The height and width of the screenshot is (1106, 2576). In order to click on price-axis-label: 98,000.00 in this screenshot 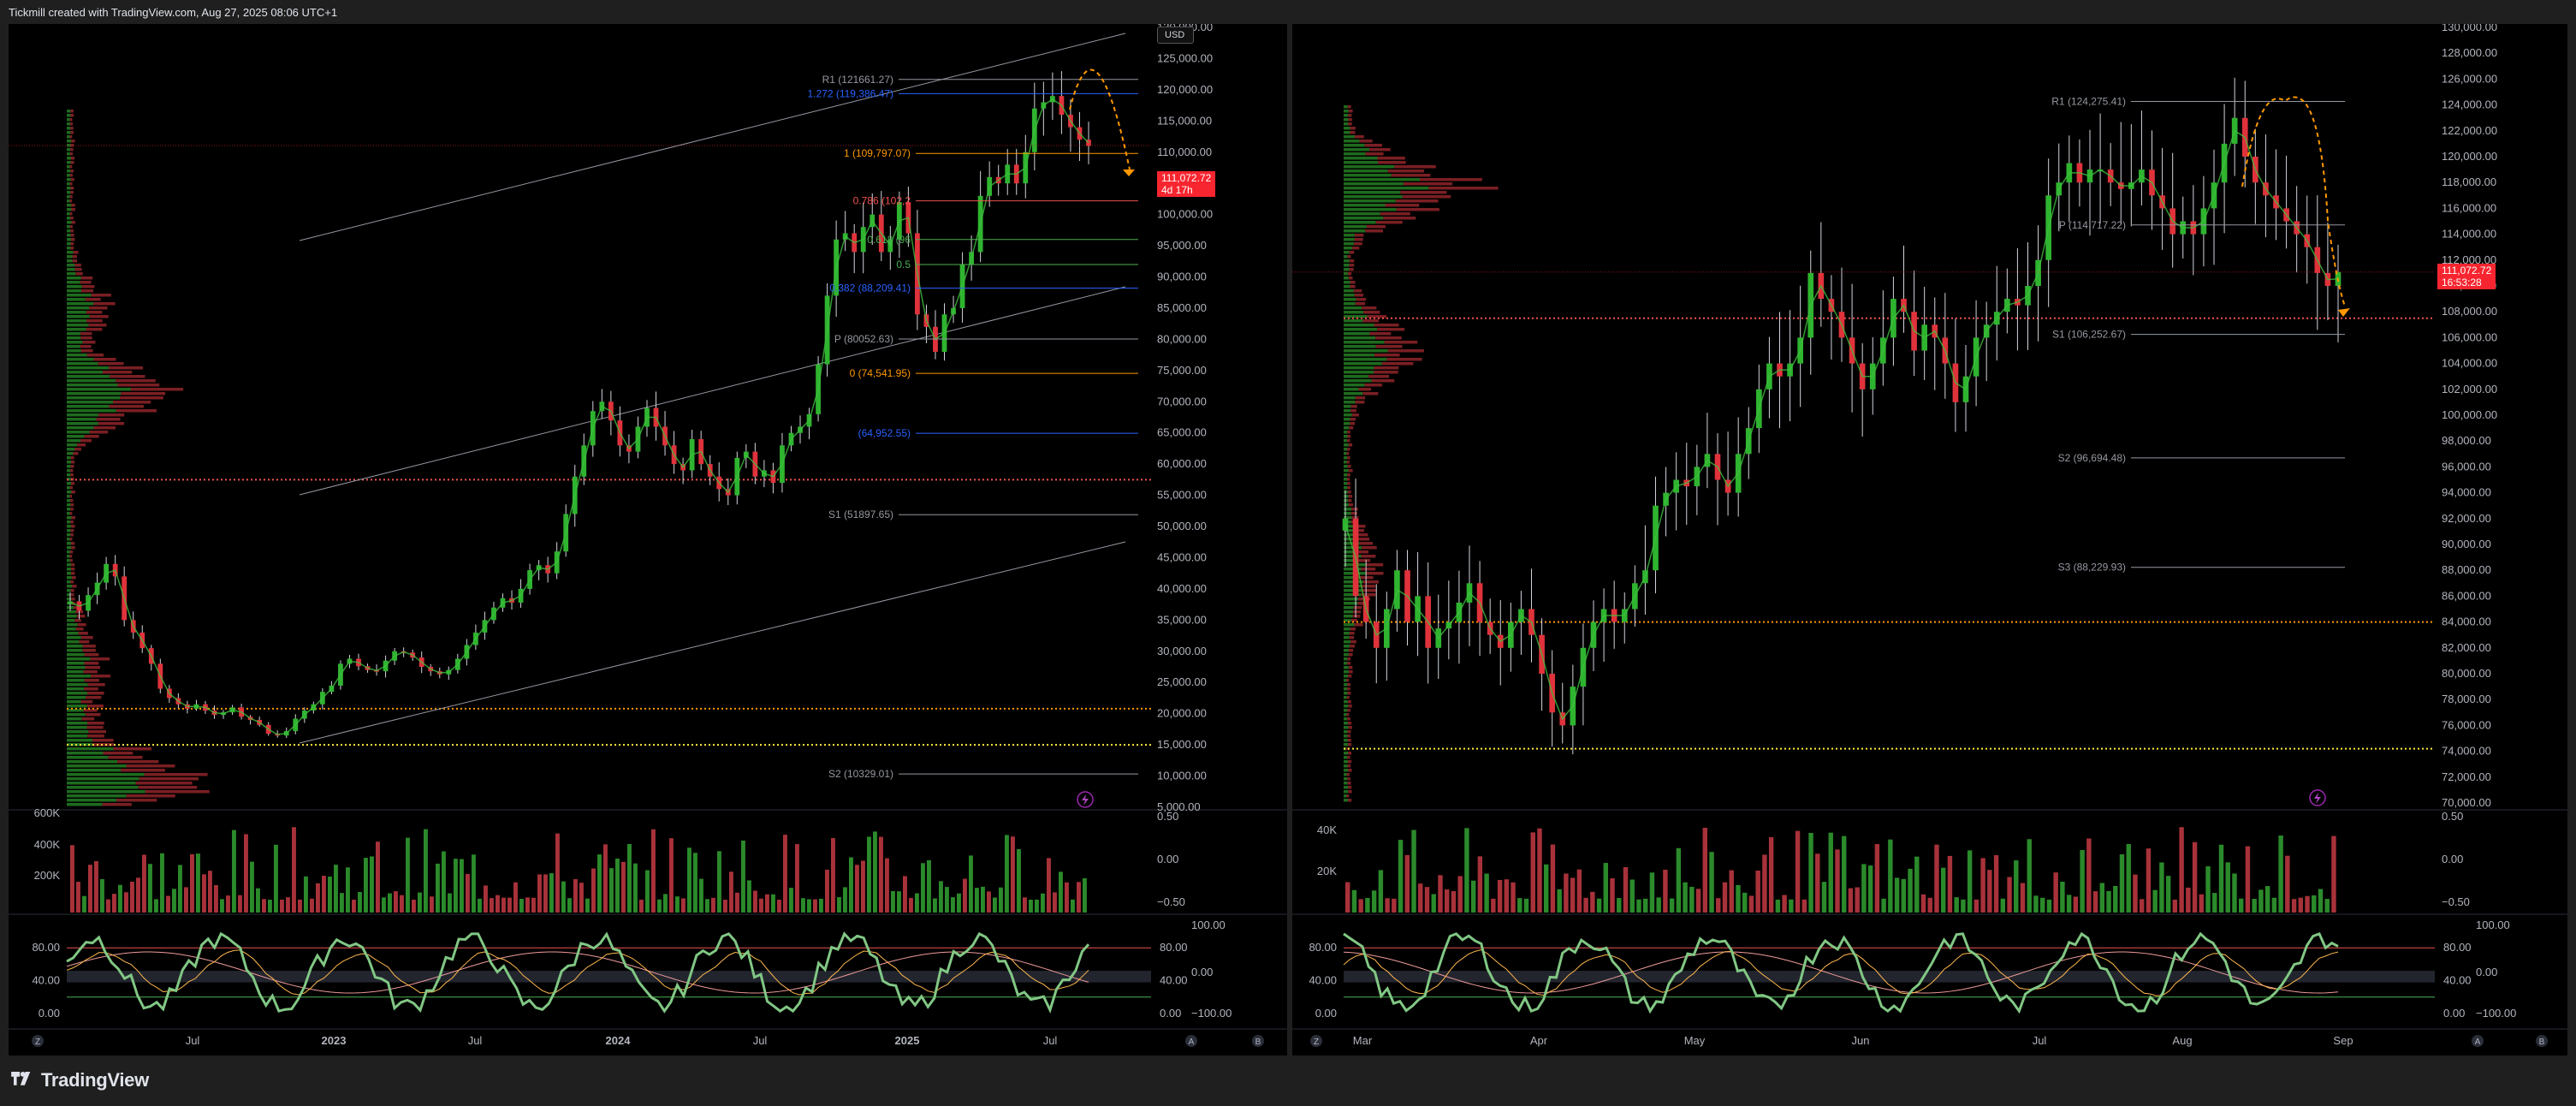, I will do `click(2466, 441)`.